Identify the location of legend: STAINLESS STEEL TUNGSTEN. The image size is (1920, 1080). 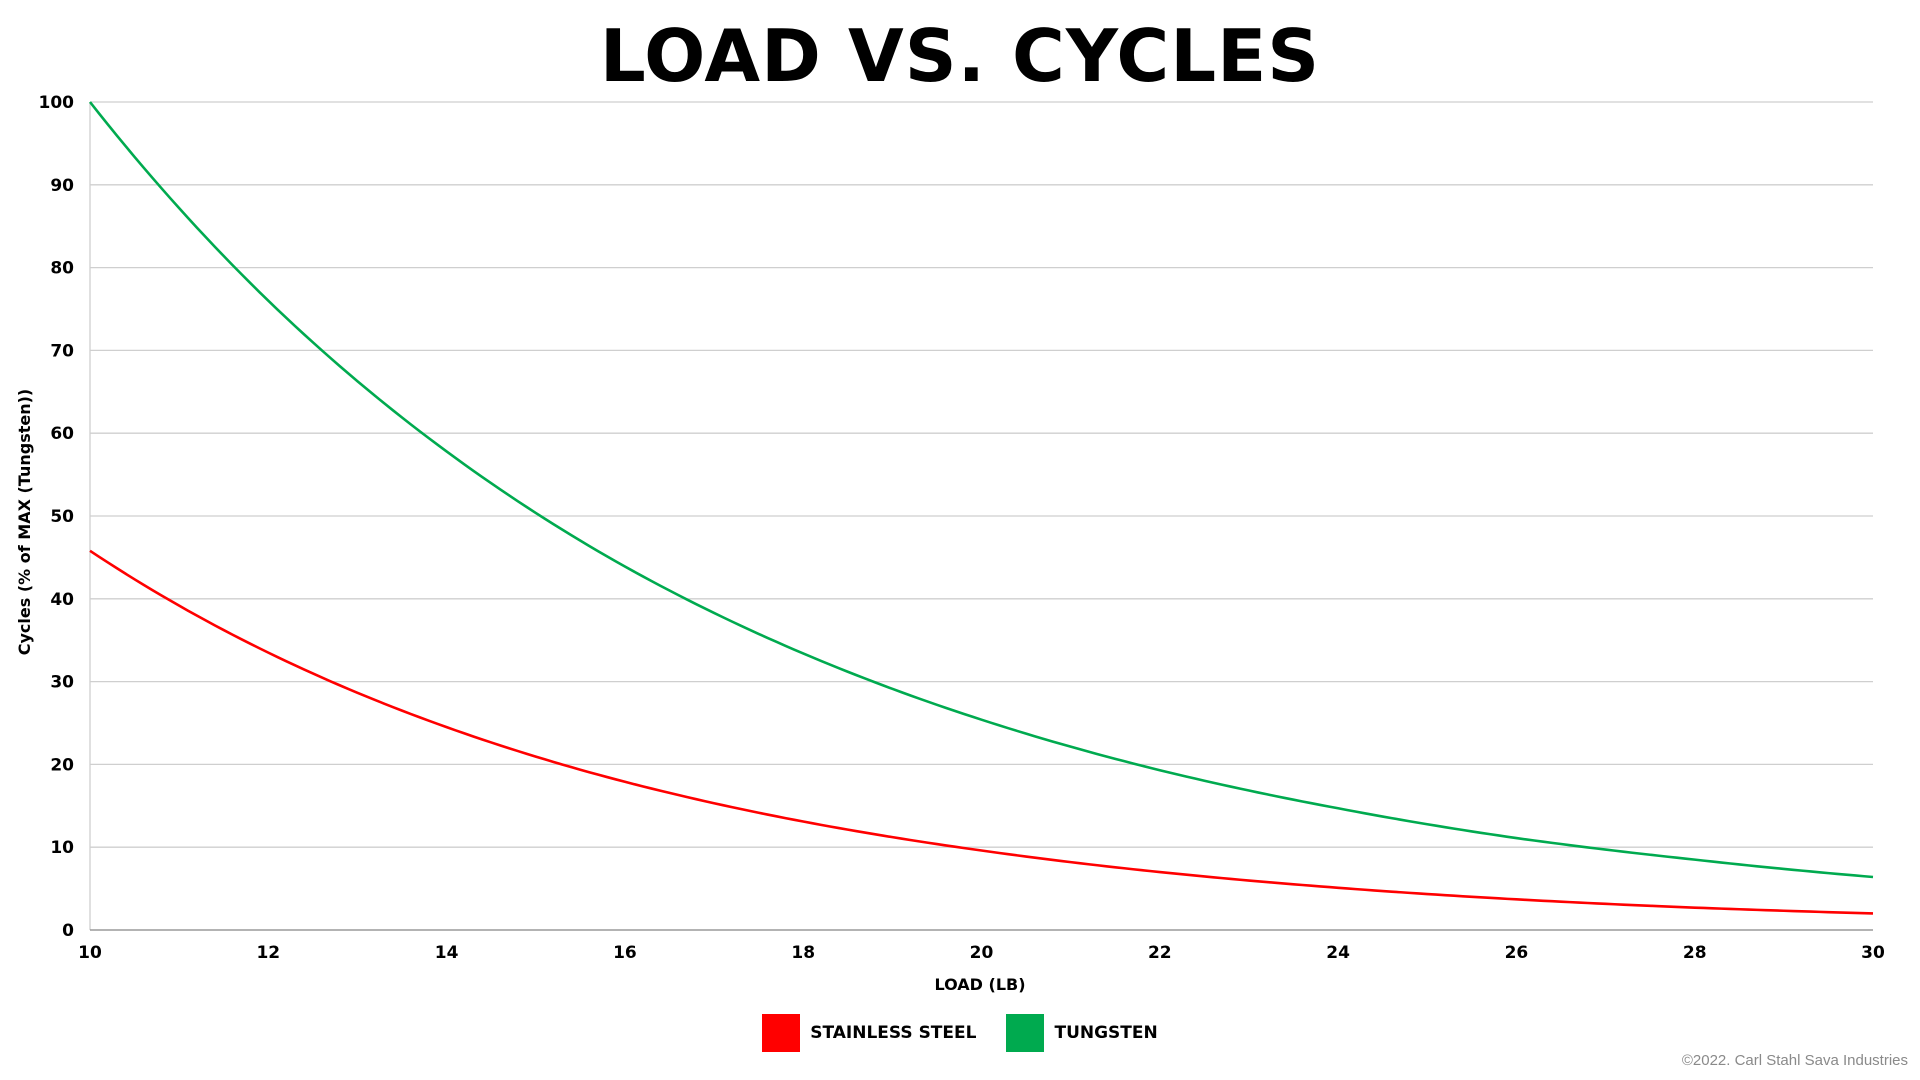
(960, 1033).